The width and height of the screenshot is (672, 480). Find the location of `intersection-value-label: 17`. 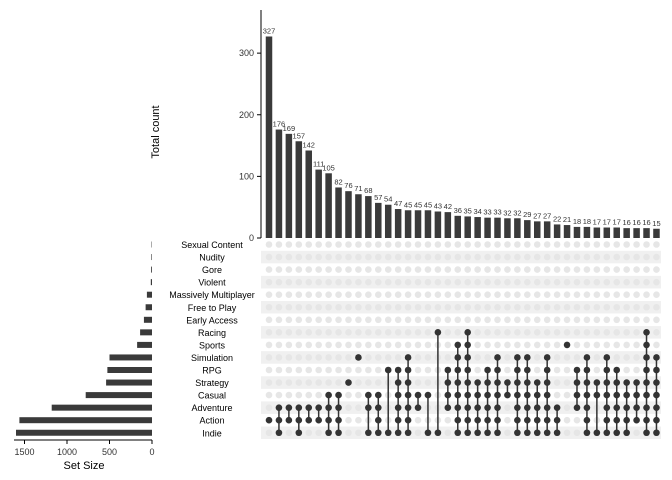

intersection-value-label: 17 is located at coordinates (597, 222).